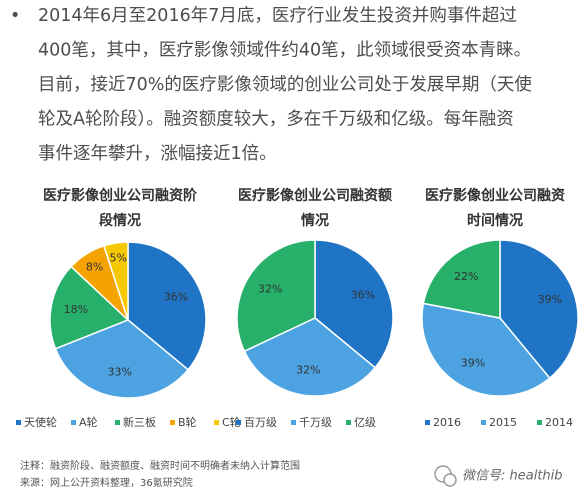 The image size is (581, 502). What do you see at coordinates (88, 422) in the screenshot?
I see `legend-label: A轮` at bounding box center [88, 422].